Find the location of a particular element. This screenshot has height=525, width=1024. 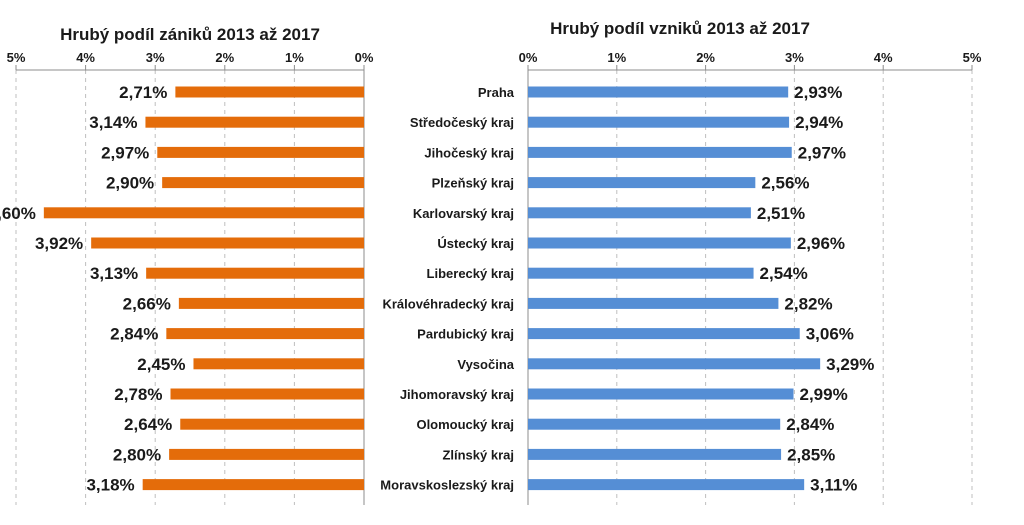

category-label: Jihočeský kraj is located at coordinates (469, 152).